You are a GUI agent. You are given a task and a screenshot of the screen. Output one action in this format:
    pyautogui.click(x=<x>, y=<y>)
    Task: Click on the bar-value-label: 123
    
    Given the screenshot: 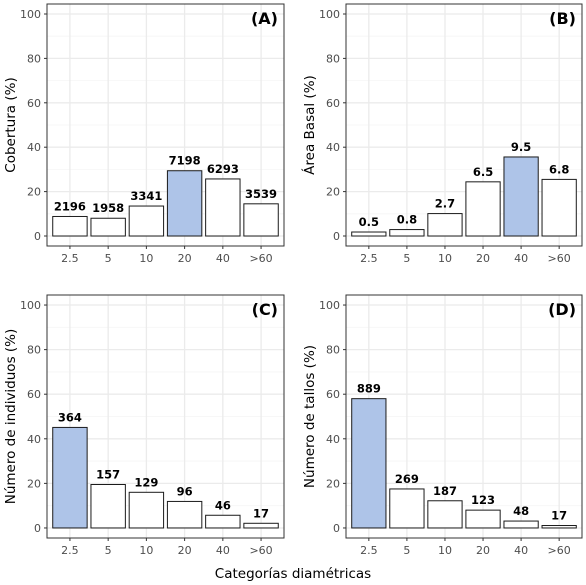 What is the action you would take?
    pyautogui.click(x=483, y=500)
    